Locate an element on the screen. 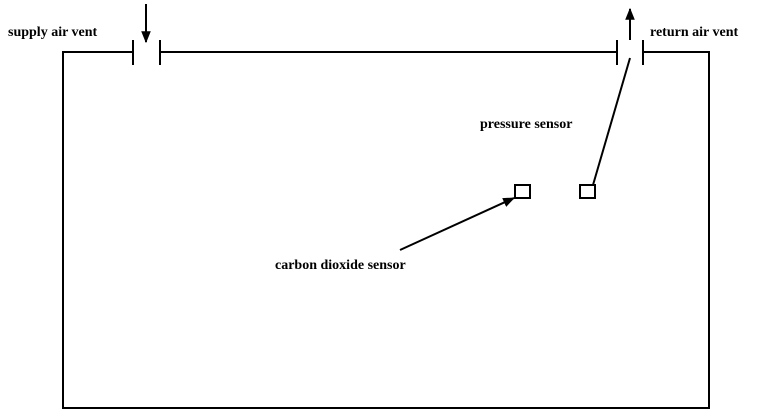 The height and width of the screenshot is (411, 773). pressure-leader is located at coordinates (611, 121).